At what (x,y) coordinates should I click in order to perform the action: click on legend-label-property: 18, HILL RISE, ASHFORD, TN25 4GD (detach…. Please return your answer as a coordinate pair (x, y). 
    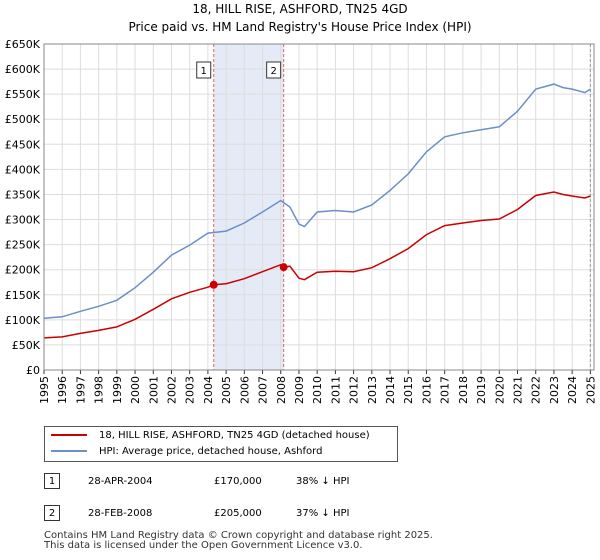
    Looking at the image, I should click on (234, 435).